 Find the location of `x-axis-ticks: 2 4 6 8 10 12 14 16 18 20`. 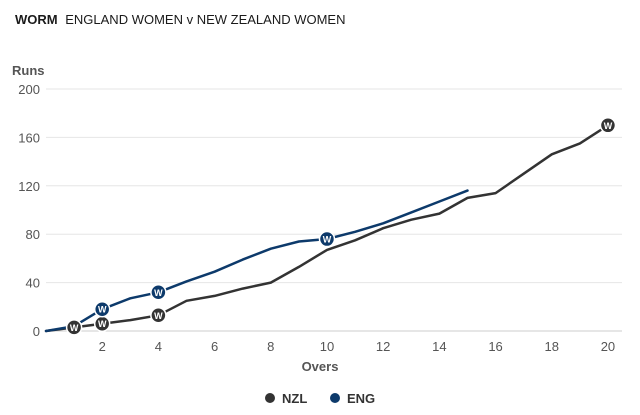

x-axis-ticks: 2 4 6 8 10 12 14 16 18 20 is located at coordinates (357, 346).